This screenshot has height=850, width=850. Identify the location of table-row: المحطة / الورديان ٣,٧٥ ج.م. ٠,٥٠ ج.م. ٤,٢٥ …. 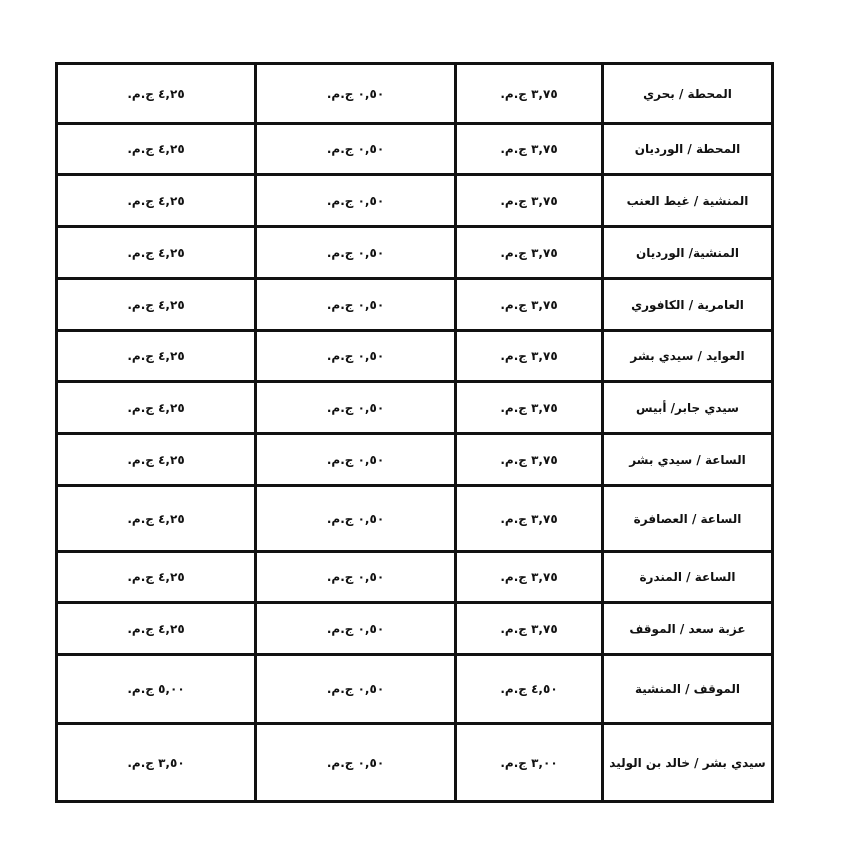
(414, 149).